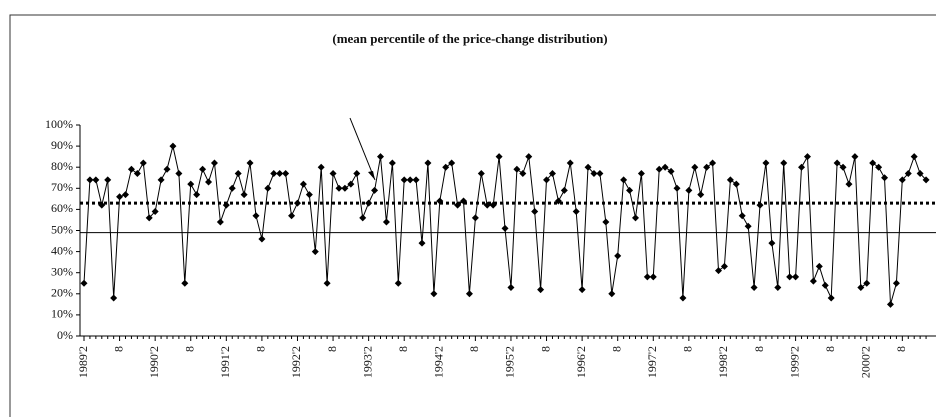 This screenshot has height=417, width=936. I want to click on x-tick-label: 1991'2, so click(225, 362).